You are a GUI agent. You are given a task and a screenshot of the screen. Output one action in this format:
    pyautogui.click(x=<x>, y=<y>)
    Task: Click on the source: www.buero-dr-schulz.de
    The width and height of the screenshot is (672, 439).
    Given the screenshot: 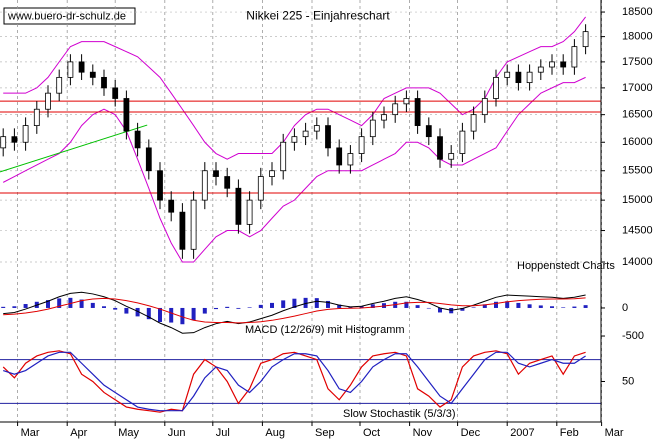 What is the action you would take?
    pyautogui.click(x=66, y=16)
    